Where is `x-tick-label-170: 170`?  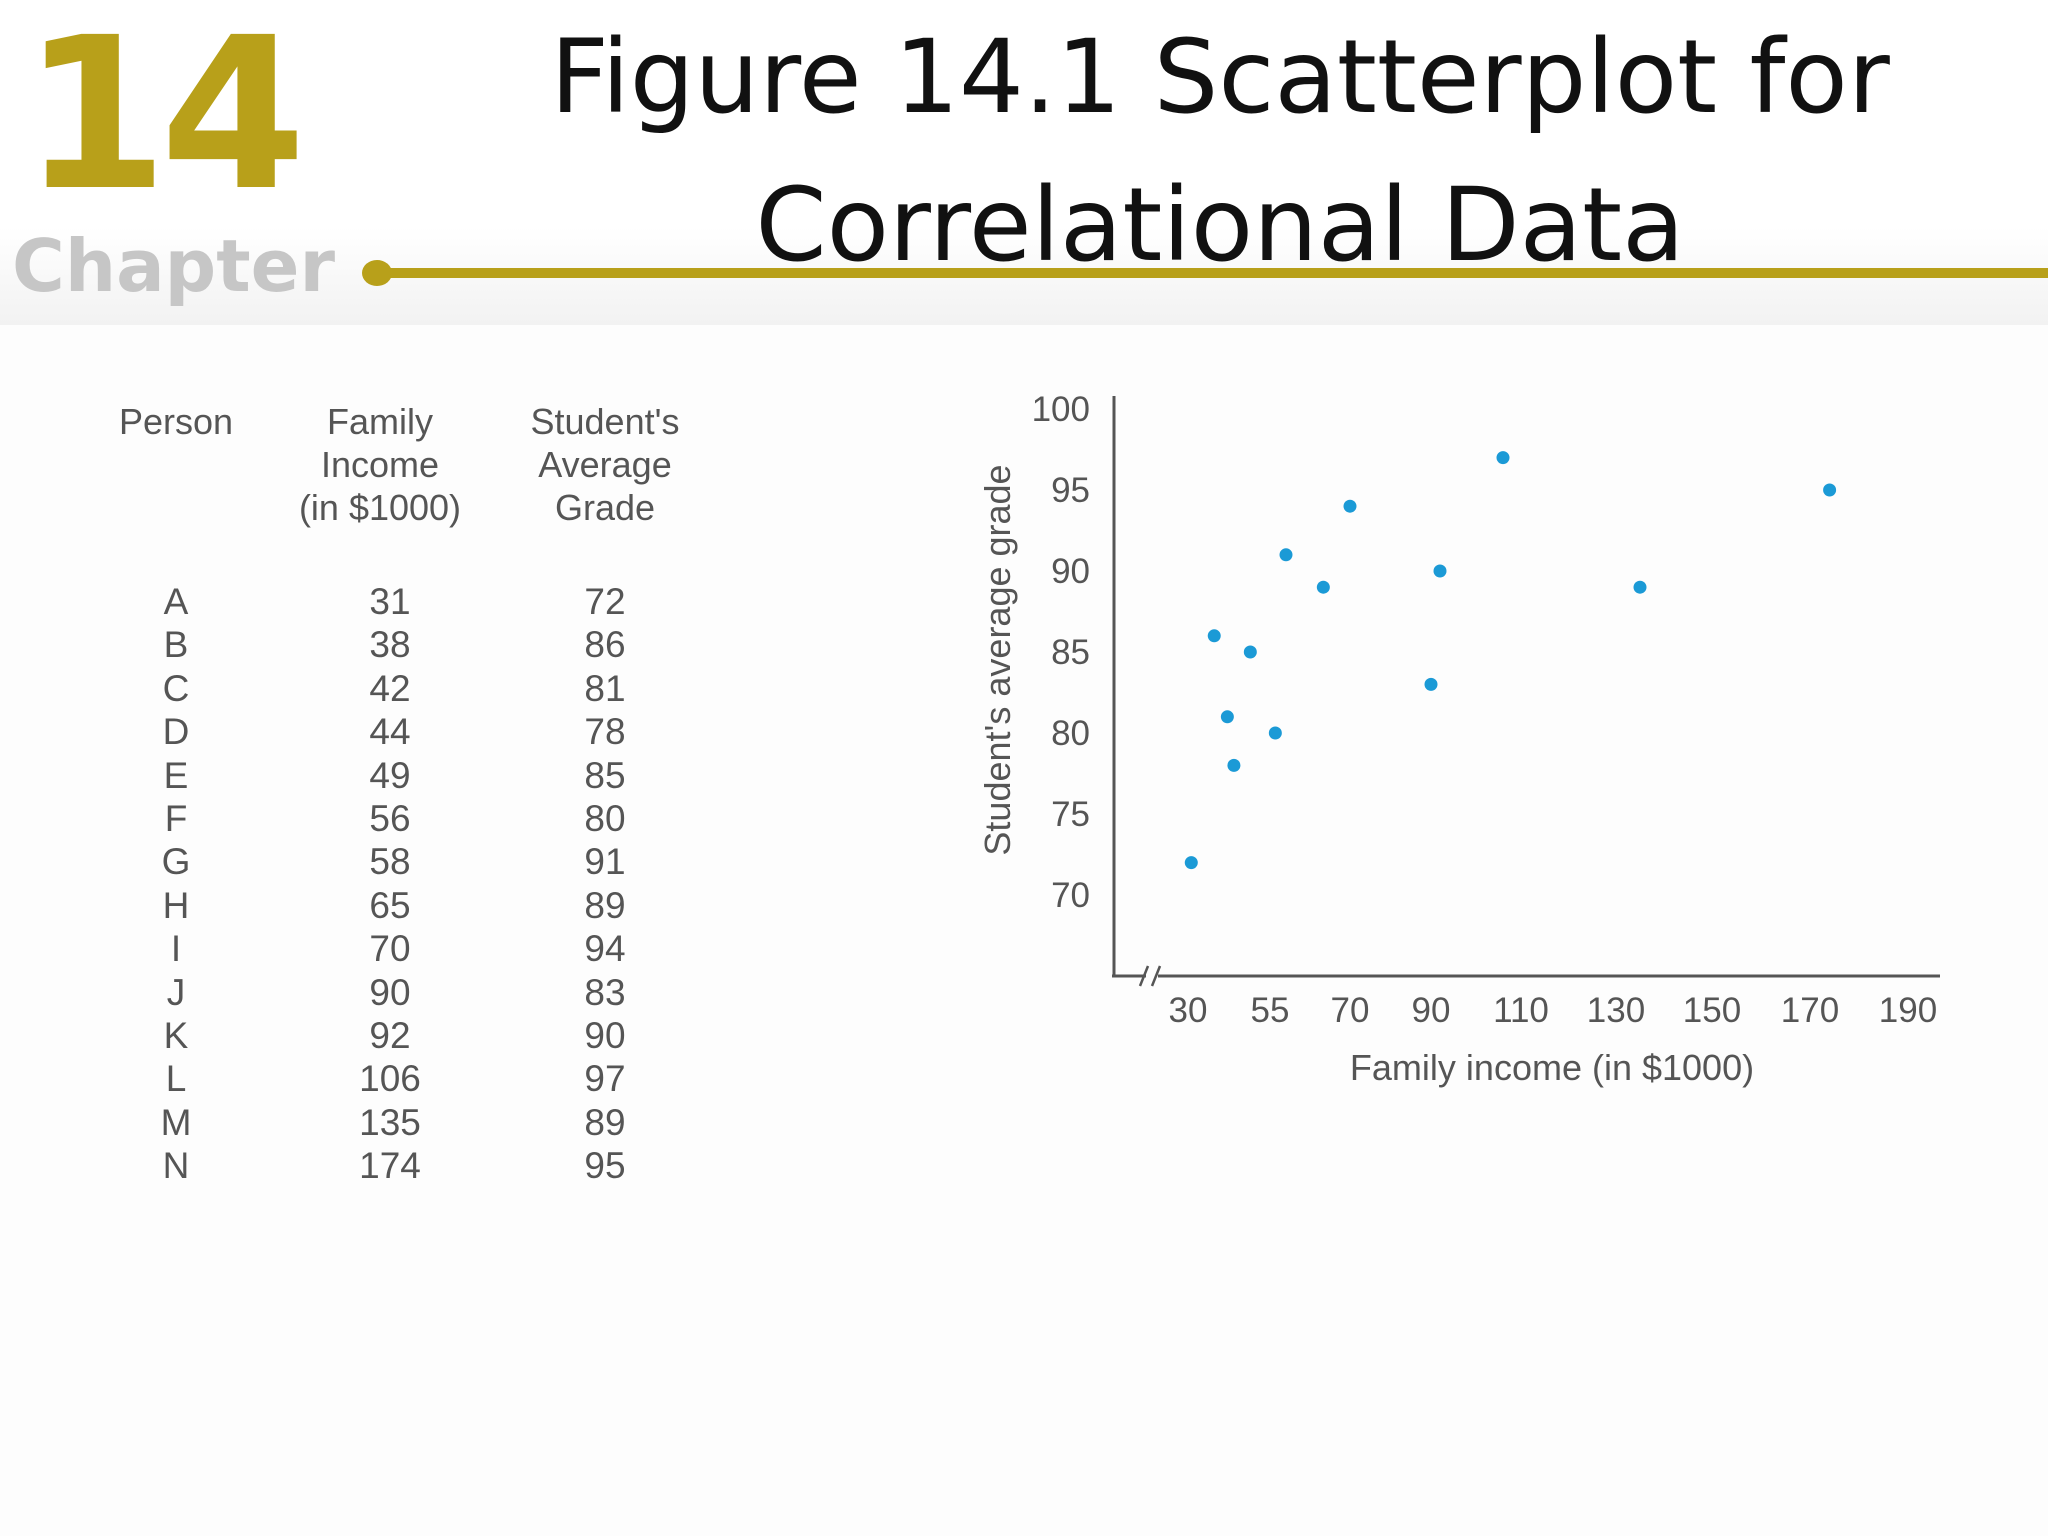
x-tick-label-170: 170 is located at coordinates (1810, 1010).